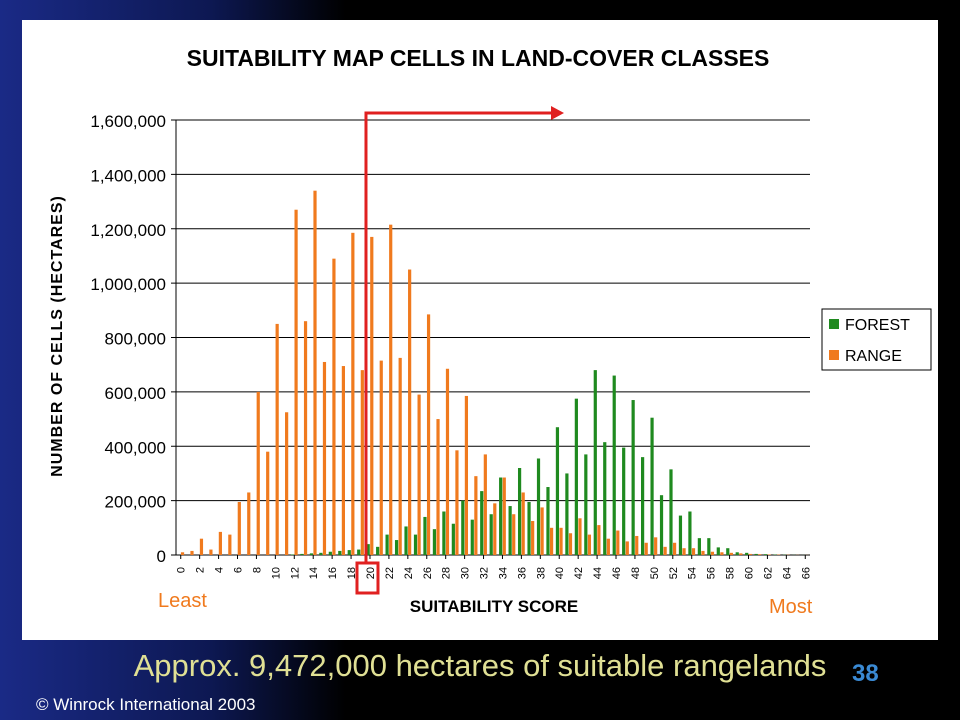 The image size is (960, 720). Describe the element at coordinates (693, 573) in the screenshot. I see `x-tick-label: 54` at that location.